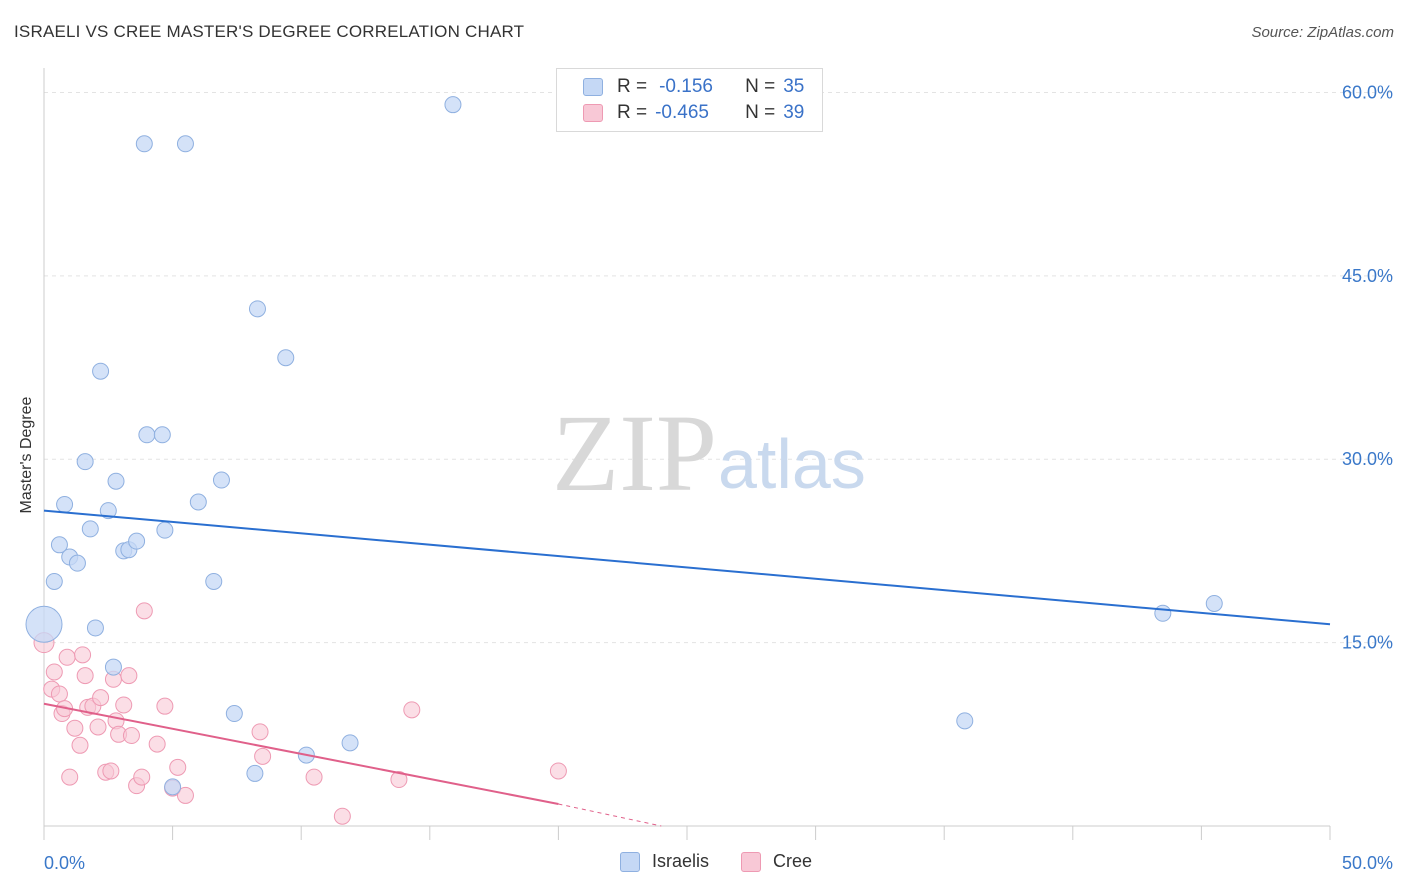  I want to click on cree-trendline-extension, so click(610, 815).